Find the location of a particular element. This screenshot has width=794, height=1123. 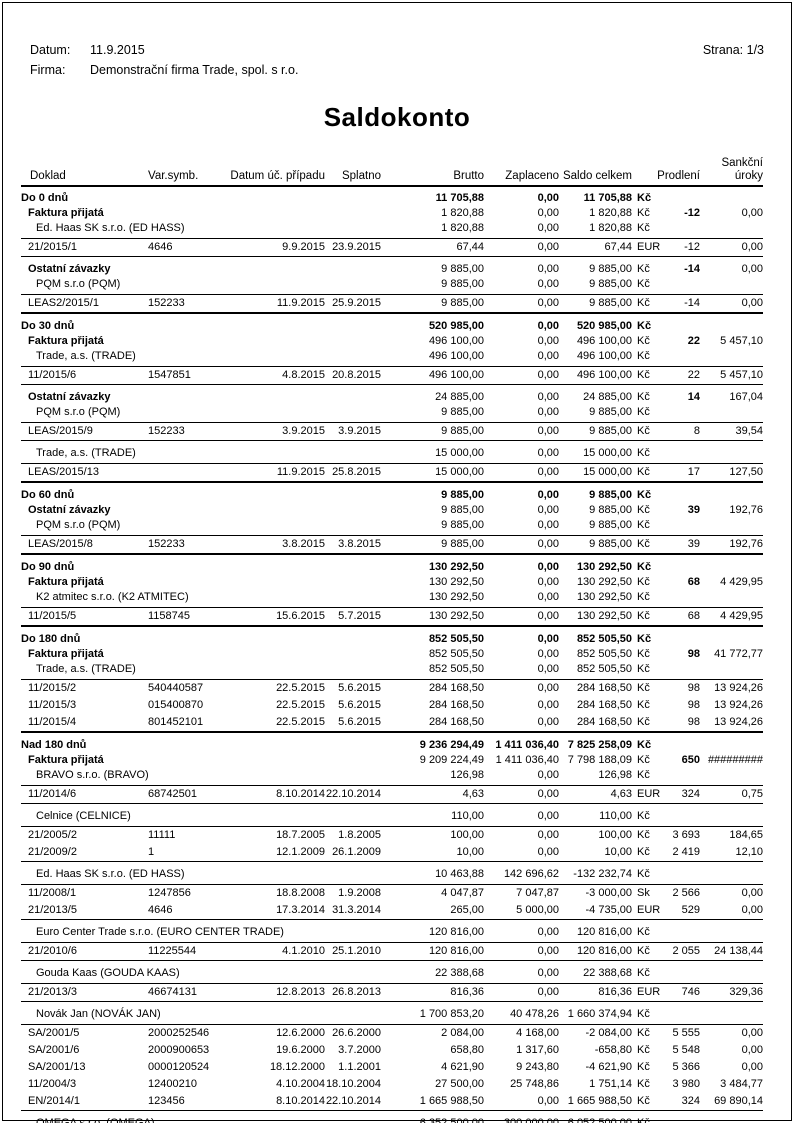

saldo-cell: 1 820,88 is located at coordinates (610, 213).